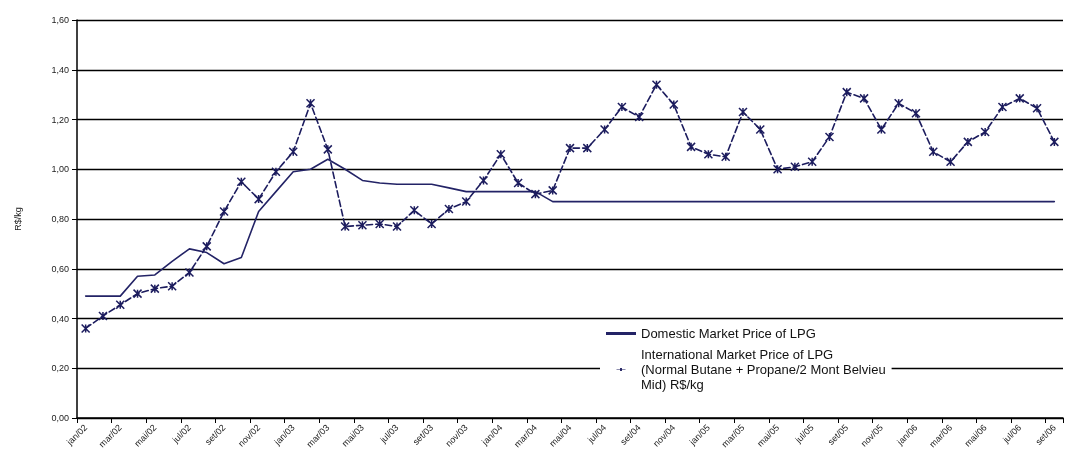 The image size is (1069, 471). I want to click on y-tick-label: 0,80, so click(60, 219).